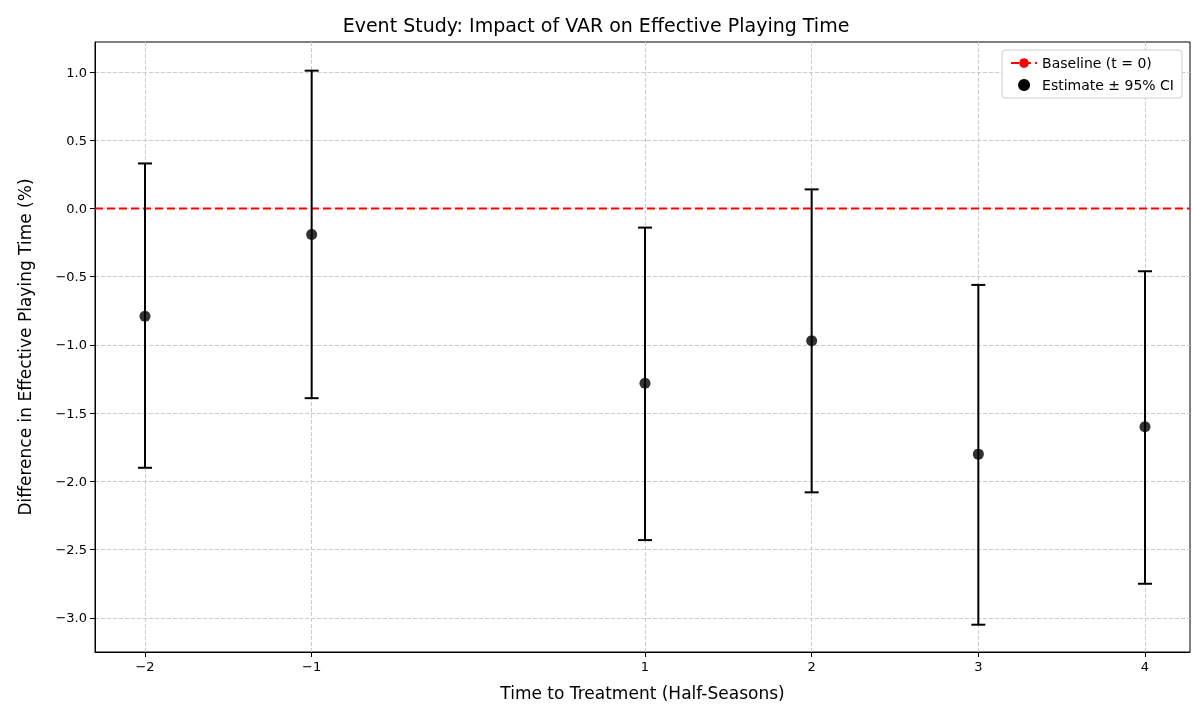 The width and height of the screenshot is (1192, 707). What do you see at coordinates (645, 666) in the screenshot?
I see `x-tick-label: 1` at bounding box center [645, 666].